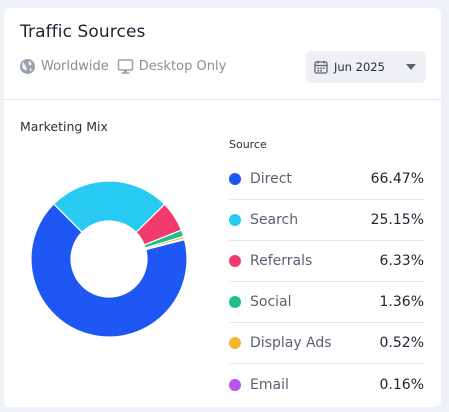 This screenshot has height=412, width=449. Describe the element at coordinates (321, 67) in the screenshot. I see `calendar-icon` at that location.